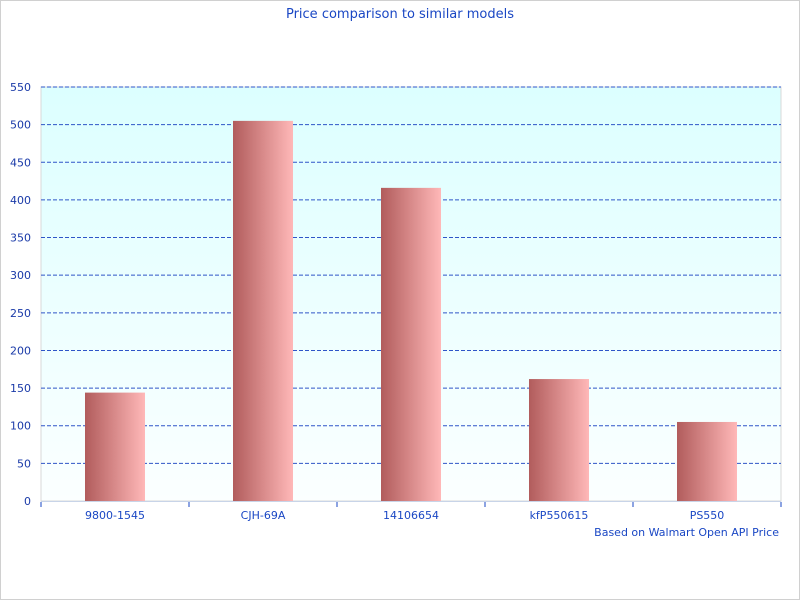 Image resolution: width=800 pixels, height=605 pixels. What do you see at coordinates (20, 275) in the screenshot?
I see `y-tick-label: 300` at bounding box center [20, 275].